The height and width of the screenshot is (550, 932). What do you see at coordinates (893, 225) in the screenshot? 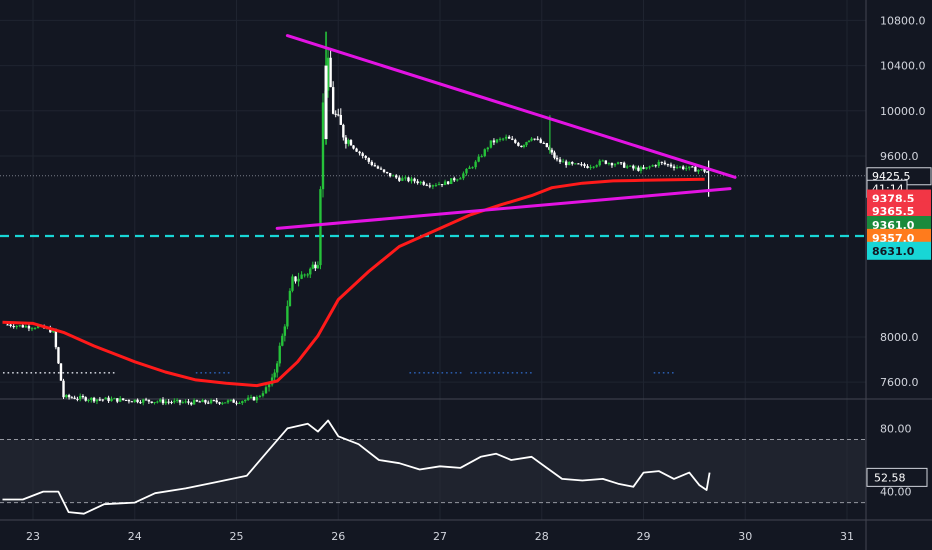
I see `price-tag-label: 9361.0` at bounding box center [893, 225].